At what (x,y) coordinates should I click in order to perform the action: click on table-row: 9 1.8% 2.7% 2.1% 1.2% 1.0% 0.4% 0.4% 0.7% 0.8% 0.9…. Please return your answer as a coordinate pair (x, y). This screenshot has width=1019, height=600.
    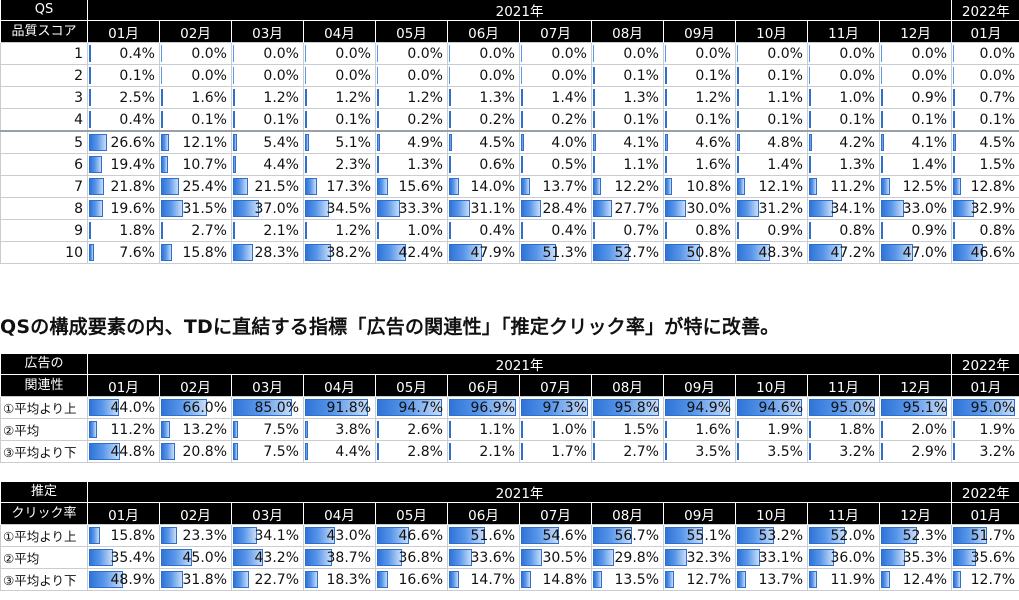
    Looking at the image, I should click on (509, 230).